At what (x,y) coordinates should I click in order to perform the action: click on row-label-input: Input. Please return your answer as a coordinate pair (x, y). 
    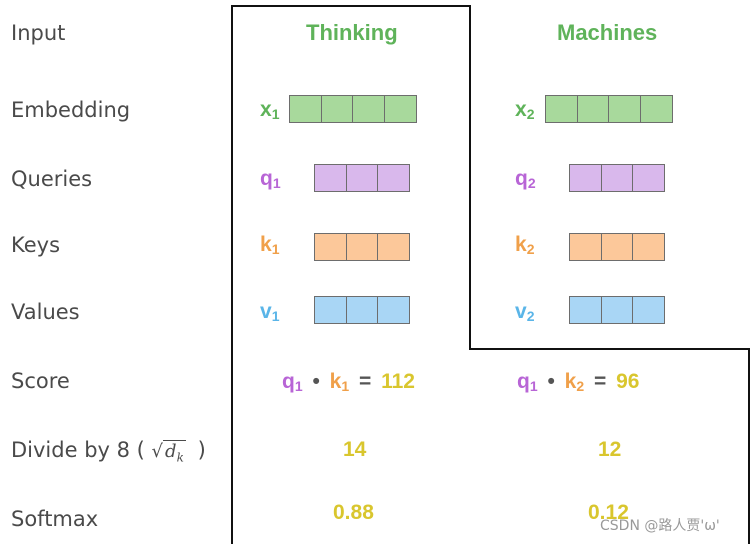
    Looking at the image, I should click on (38, 33).